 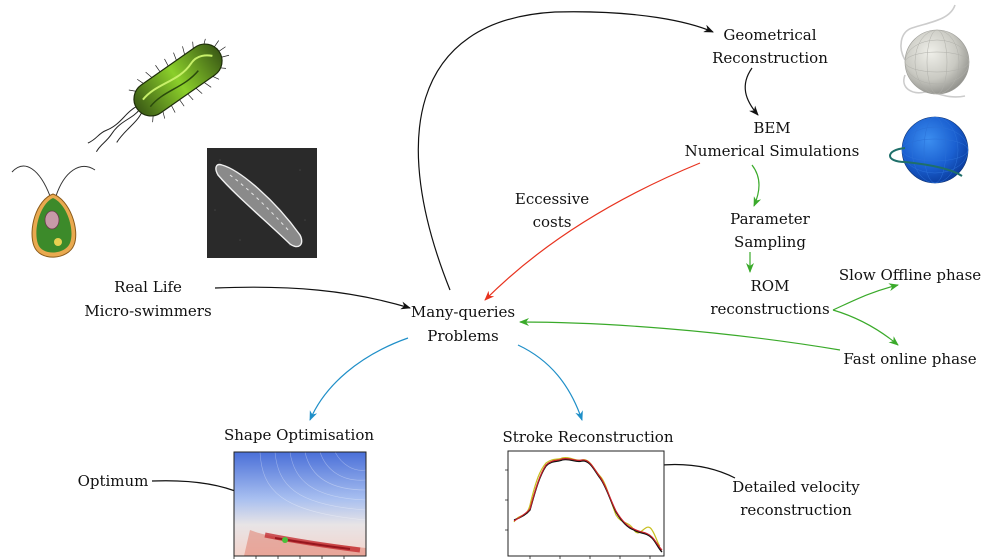 What do you see at coordinates (262, 203) in the screenshot?
I see `microscope-photo-icon` at bounding box center [262, 203].